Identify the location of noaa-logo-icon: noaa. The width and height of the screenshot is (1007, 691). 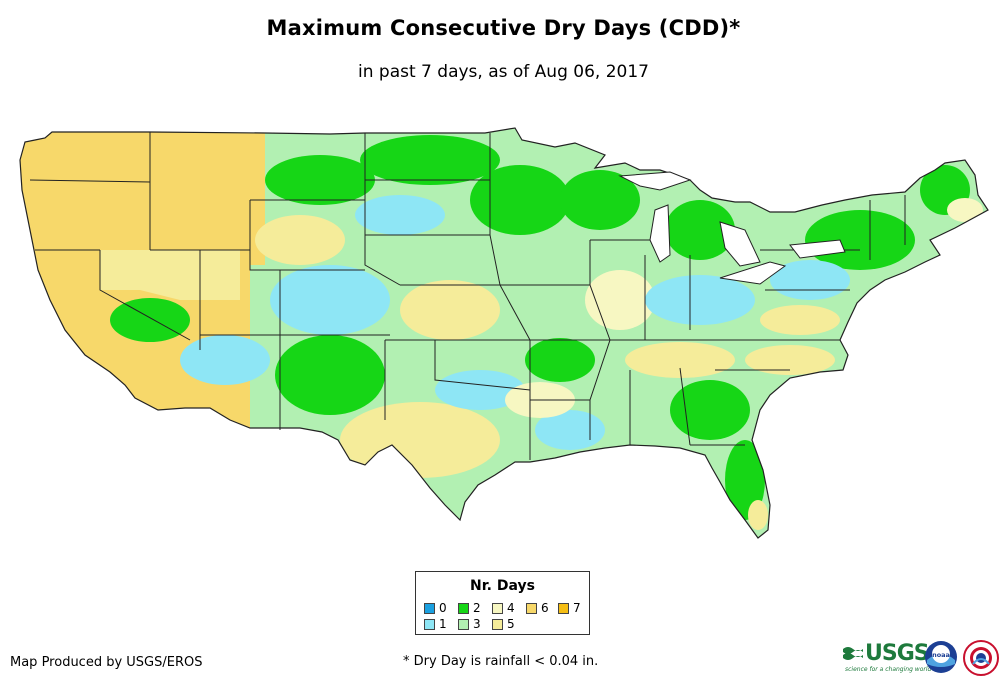
(941, 657).